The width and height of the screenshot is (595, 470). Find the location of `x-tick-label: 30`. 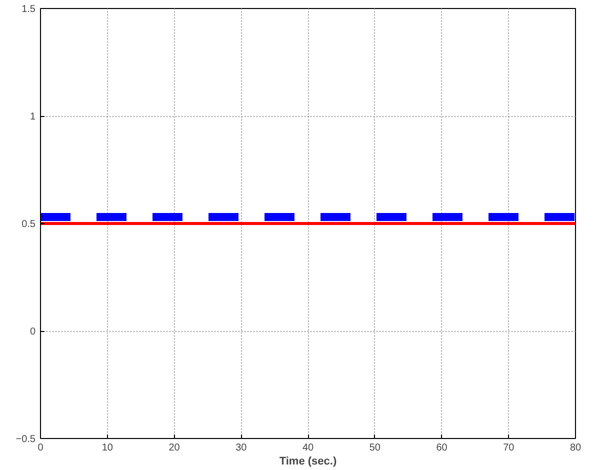

x-tick-label: 30 is located at coordinates (242, 448).